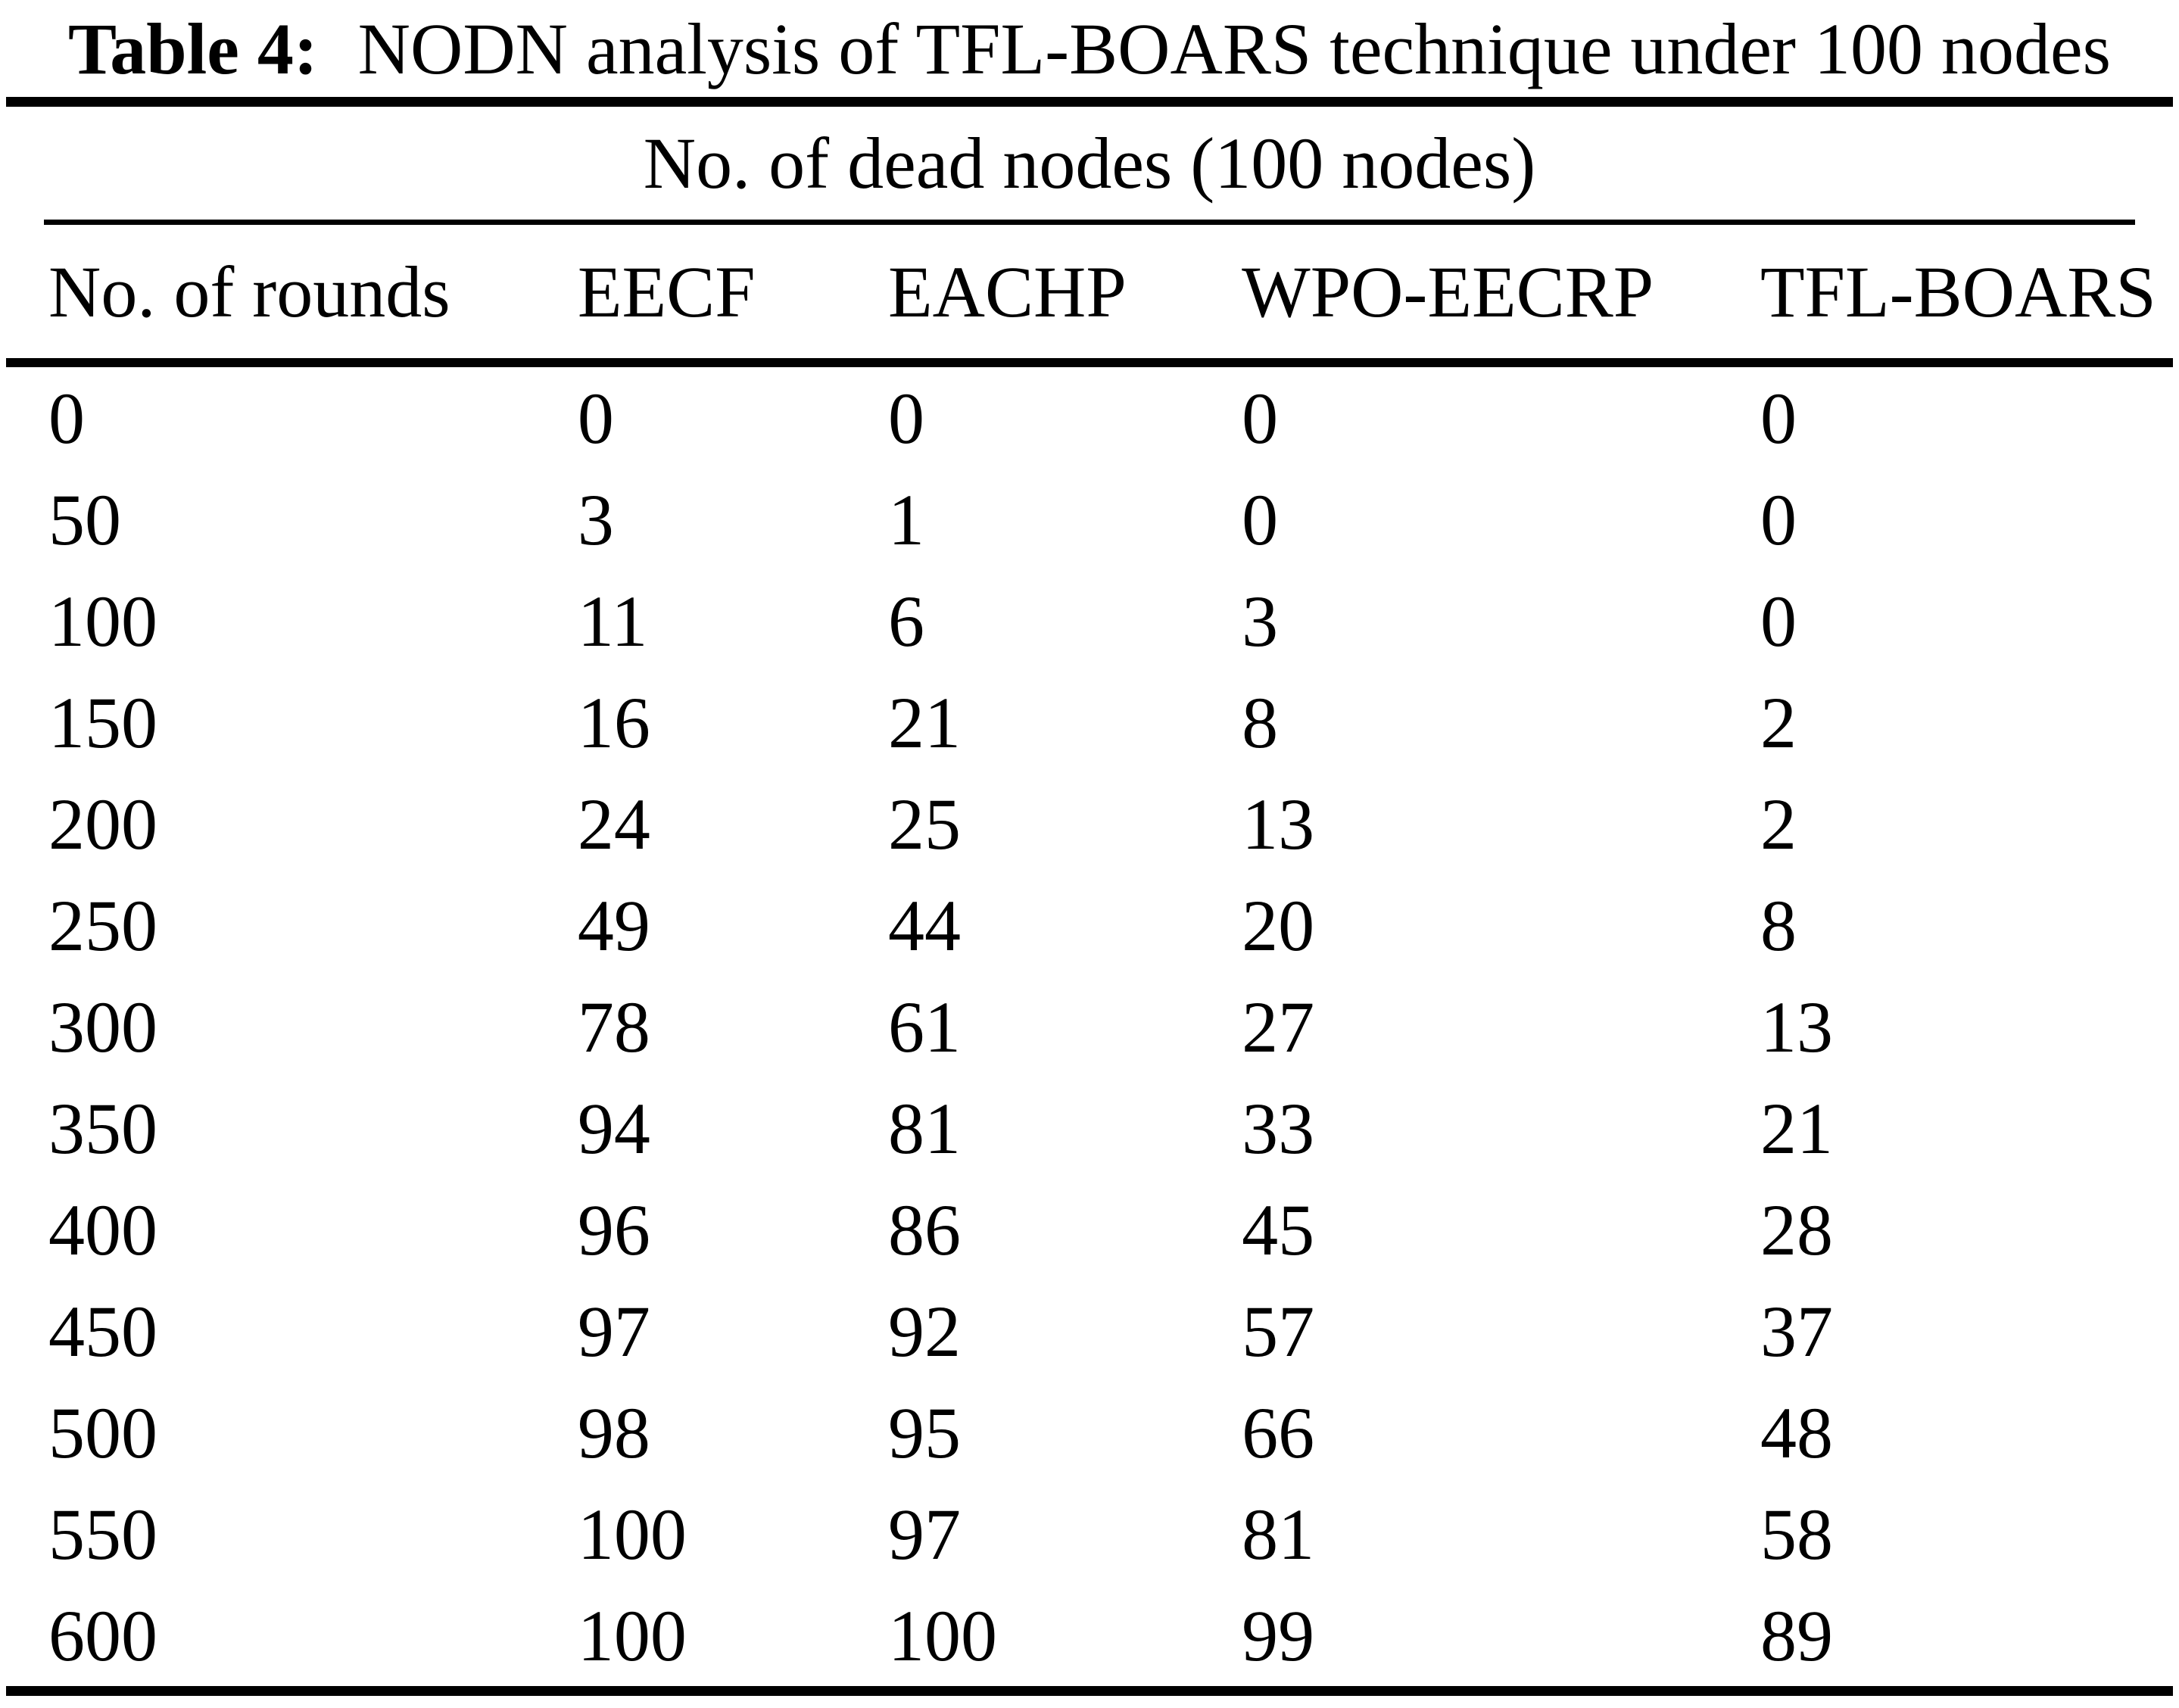 Image resolution: width=2179 pixels, height=1708 pixels. Describe the element at coordinates (1089, 1331) in the screenshot. I see `table-row: 450 97 92 57 37` at that location.